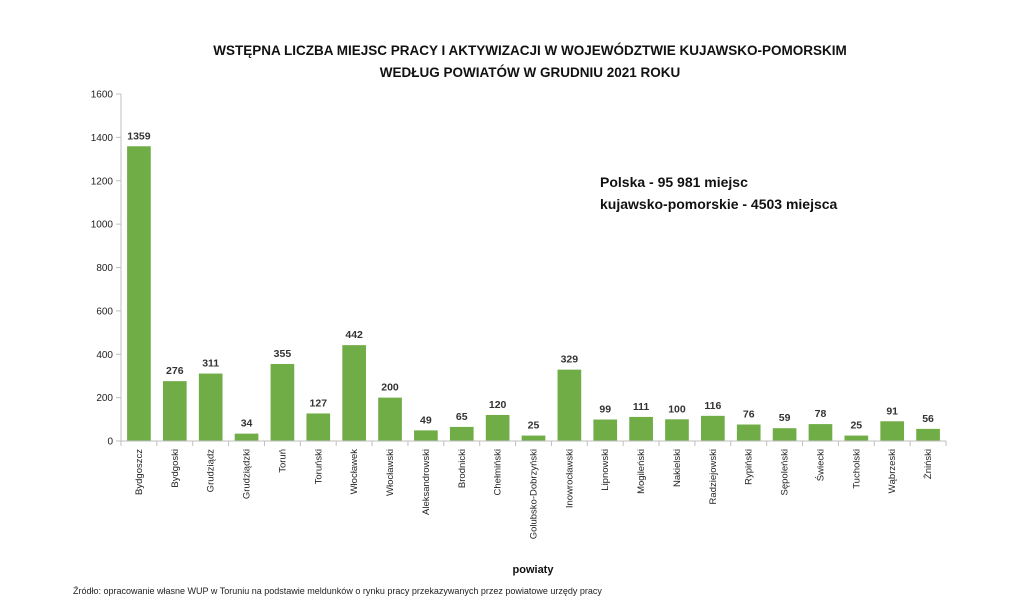 The width and height of the screenshot is (1024, 606). What do you see at coordinates (674, 182) in the screenshot?
I see `annotation-polska: Polska - 95 981 miejsc` at bounding box center [674, 182].